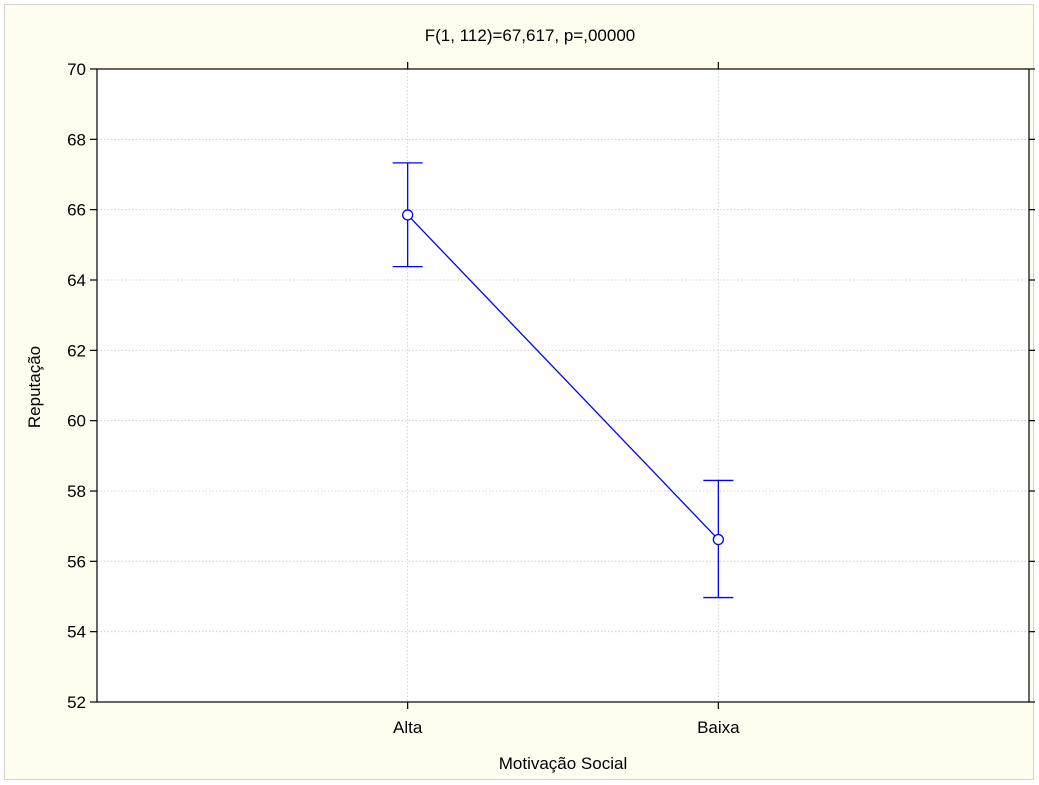  Describe the element at coordinates (76, 139) in the screenshot. I see `y-tick-label: 68` at that location.